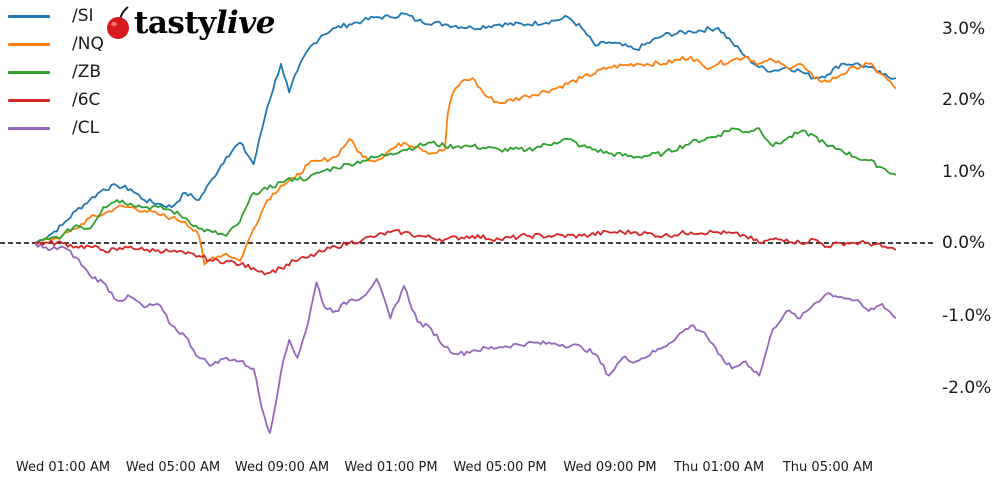 This screenshot has height=482, width=1000. I want to click on legend-label-nq: /NQ, so click(88, 44).